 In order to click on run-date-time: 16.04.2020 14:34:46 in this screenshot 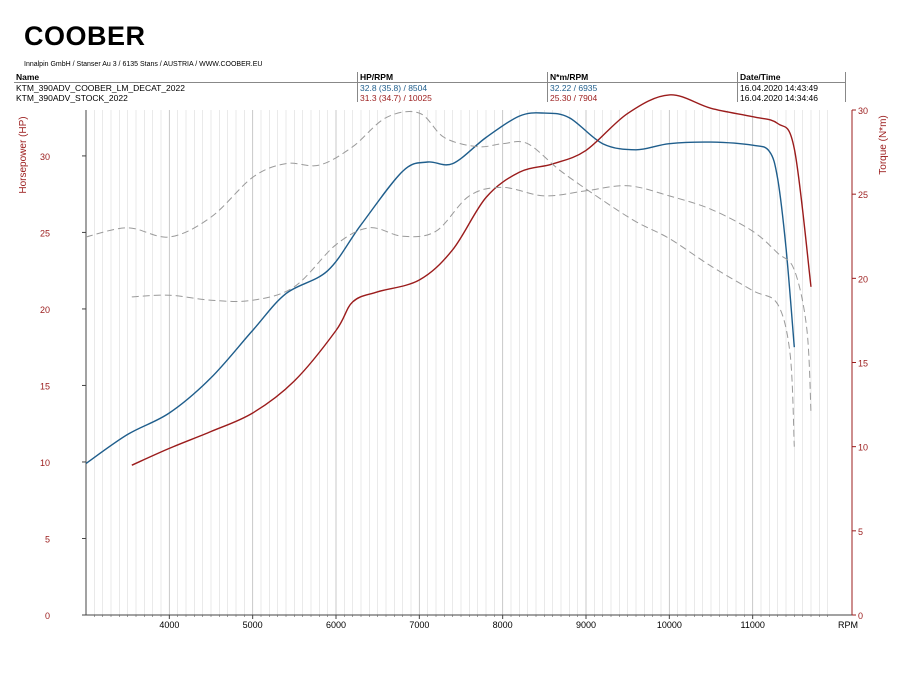, I will do `click(779, 98)`.